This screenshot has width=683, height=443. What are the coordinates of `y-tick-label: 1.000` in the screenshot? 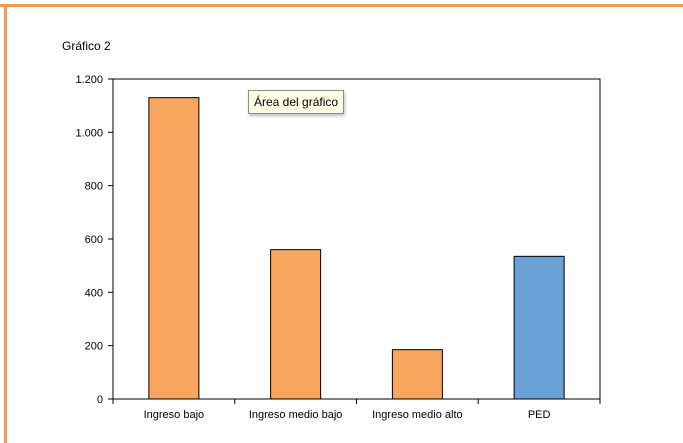 It's located at (89, 133).